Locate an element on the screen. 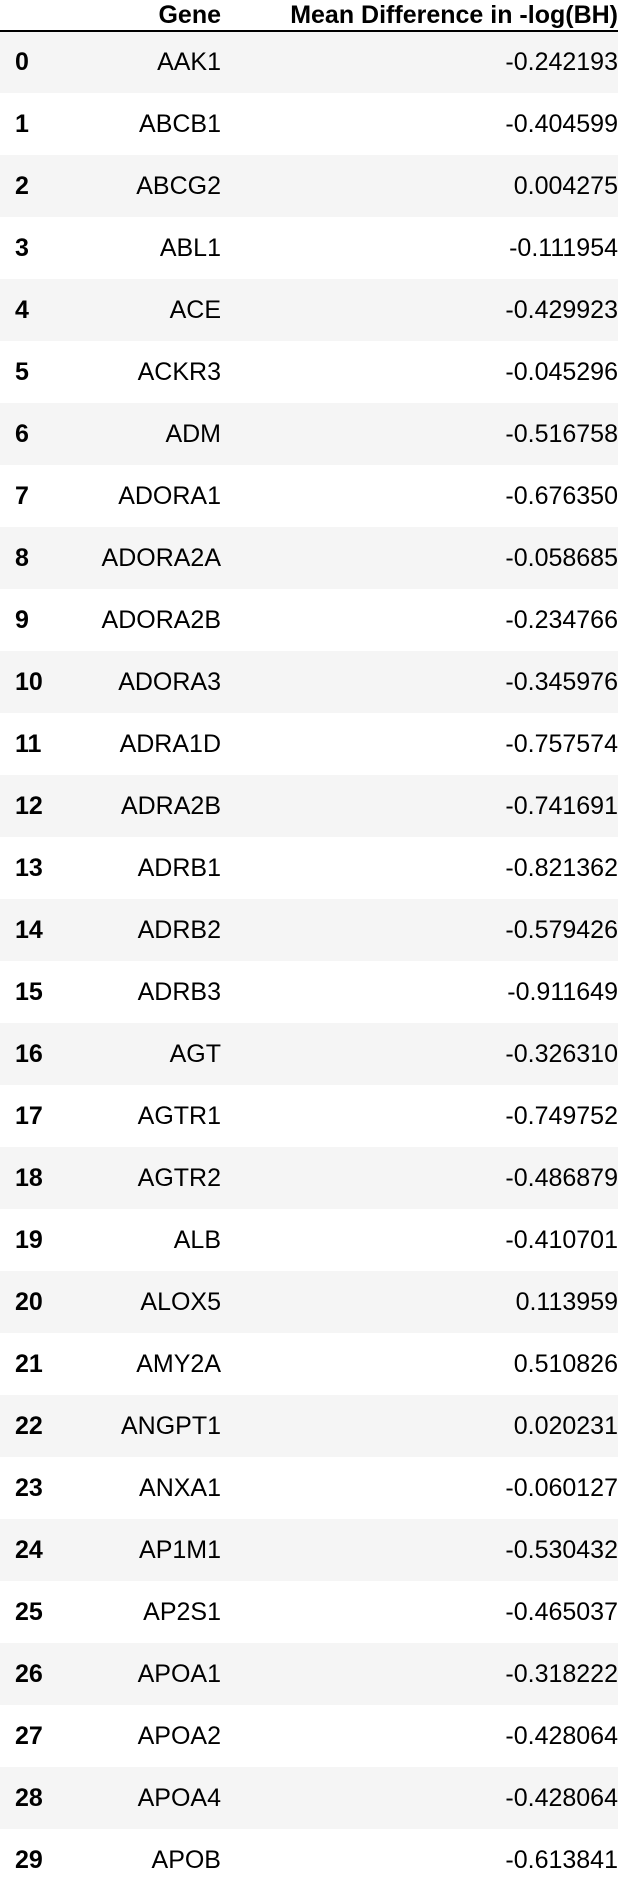 The height and width of the screenshot is (1891, 618). table-row: 12 ADRA2B -0.741691 is located at coordinates (309, 806).